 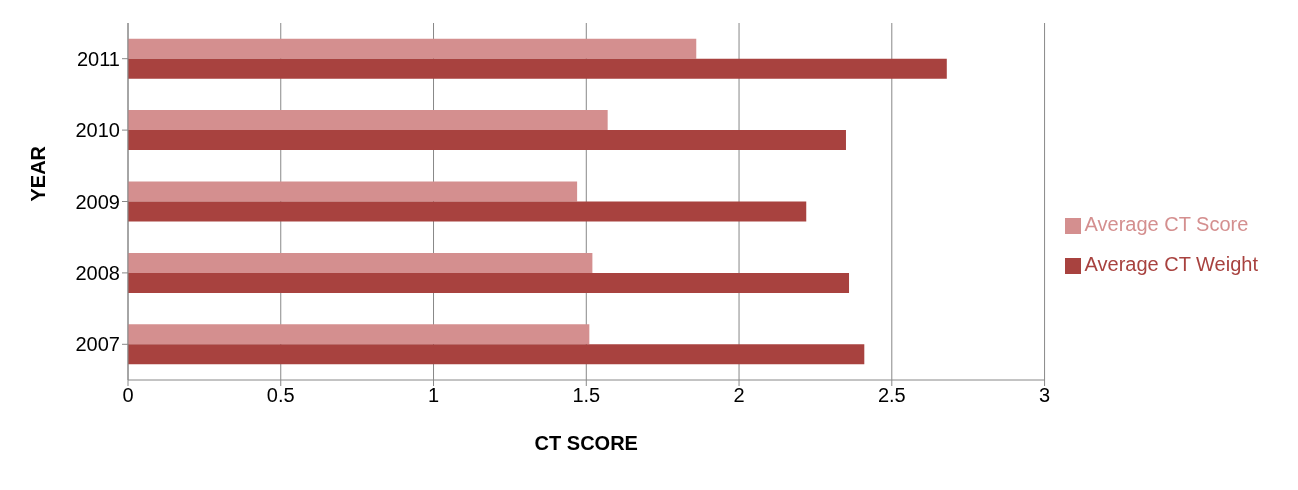 What do you see at coordinates (38, 173) in the screenshot?
I see `y-axis-title: YEAR` at bounding box center [38, 173].